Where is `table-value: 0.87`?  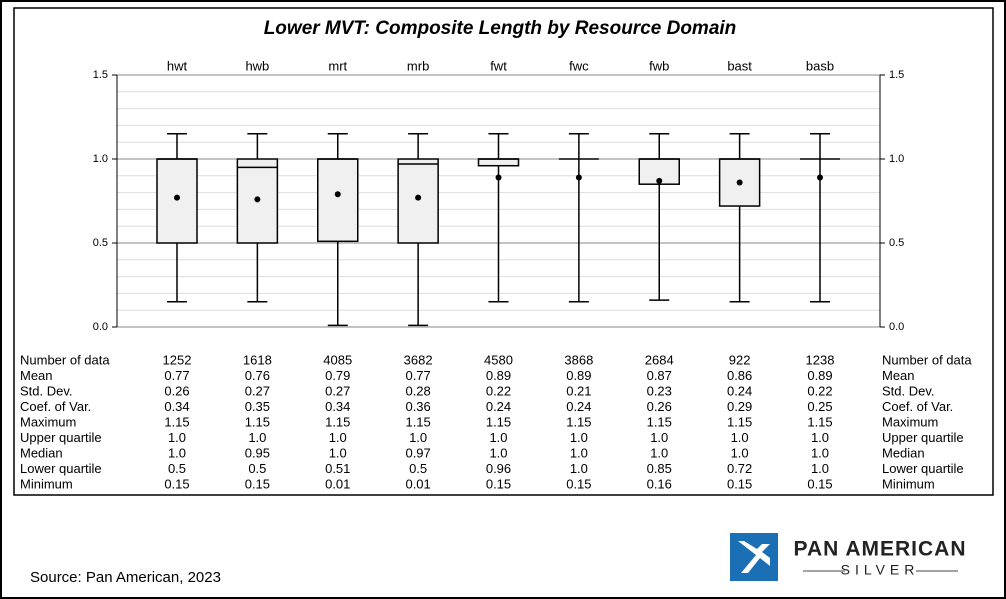 table-value: 0.87 is located at coordinates (659, 375).